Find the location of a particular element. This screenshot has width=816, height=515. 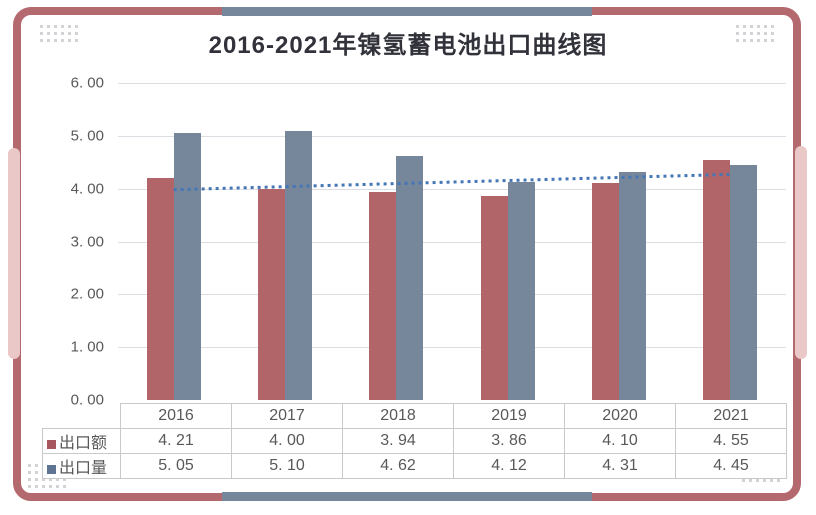

table-value-cell: 4. 55 is located at coordinates (731, 441).